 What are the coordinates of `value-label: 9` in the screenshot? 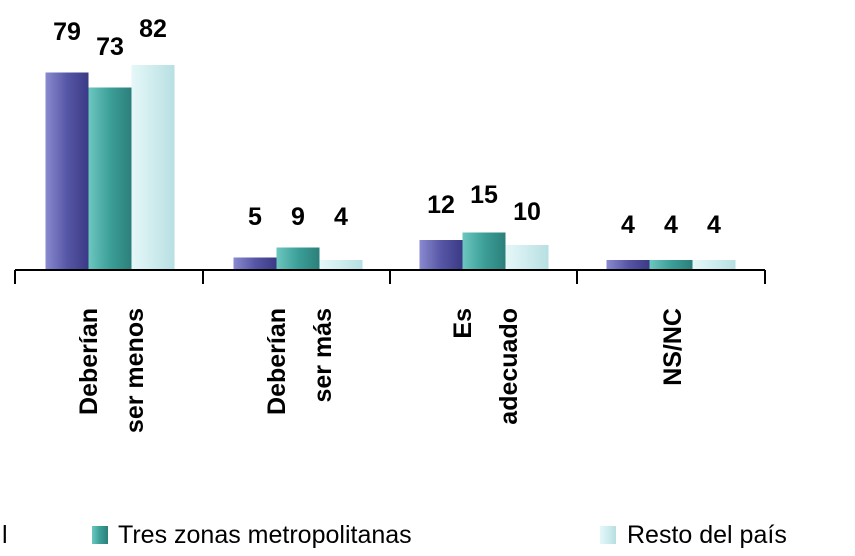 It's located at (298, 217).